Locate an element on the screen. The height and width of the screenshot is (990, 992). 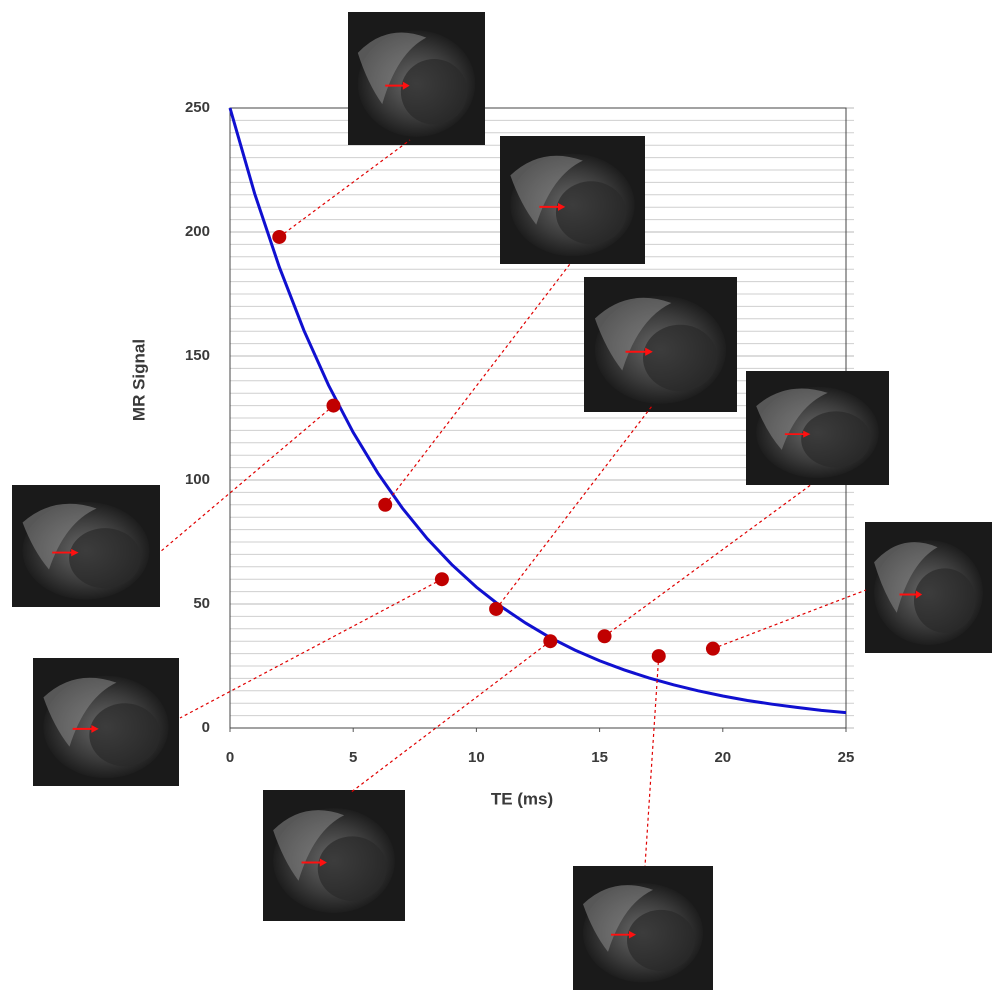
y-tick-label: 250 is located at coordinates (197, 107).